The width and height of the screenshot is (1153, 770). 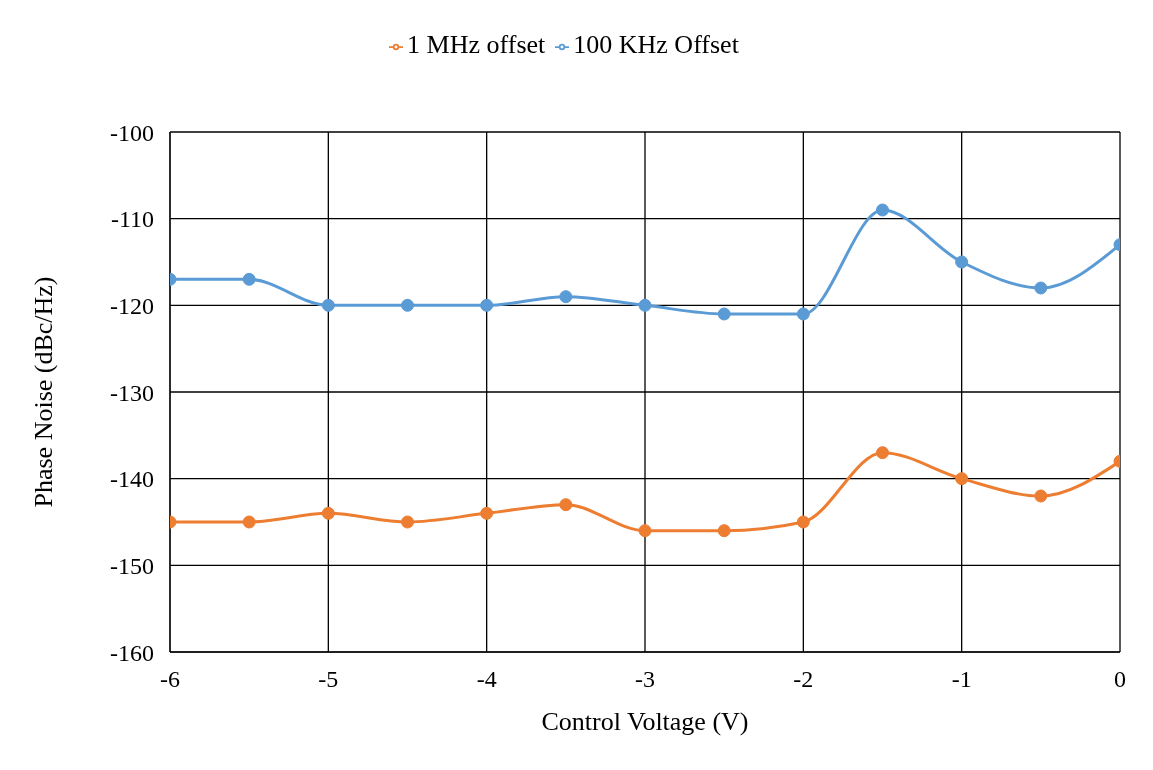 What do you see at coordinates (170, 679) in the screenshot?
I see `x-tick-label: -6` at bounding box center [170, 679].